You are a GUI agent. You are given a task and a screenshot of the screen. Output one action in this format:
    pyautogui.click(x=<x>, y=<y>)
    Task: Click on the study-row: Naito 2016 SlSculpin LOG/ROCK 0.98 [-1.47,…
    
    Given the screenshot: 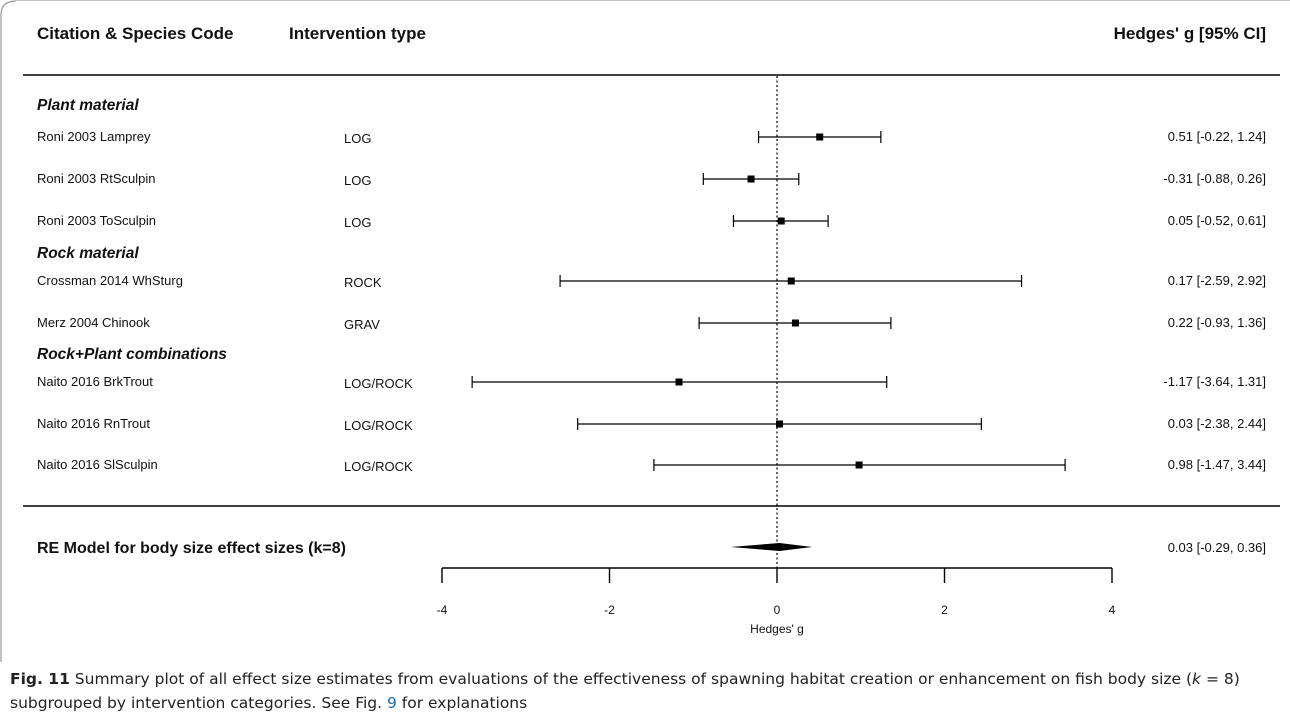 What is the action you would take?
    pyautogui.click(x=651, y=465)
    